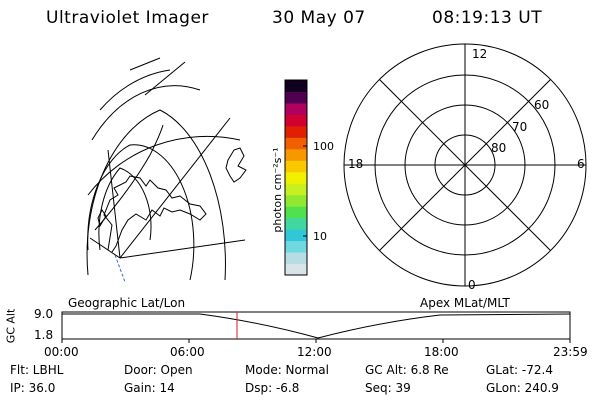 Image resolution: width=600 pixels, height=400 pixels. Describe the element at coordinates (236, 165) in the screenshot. I see `coastline-island` at that location.